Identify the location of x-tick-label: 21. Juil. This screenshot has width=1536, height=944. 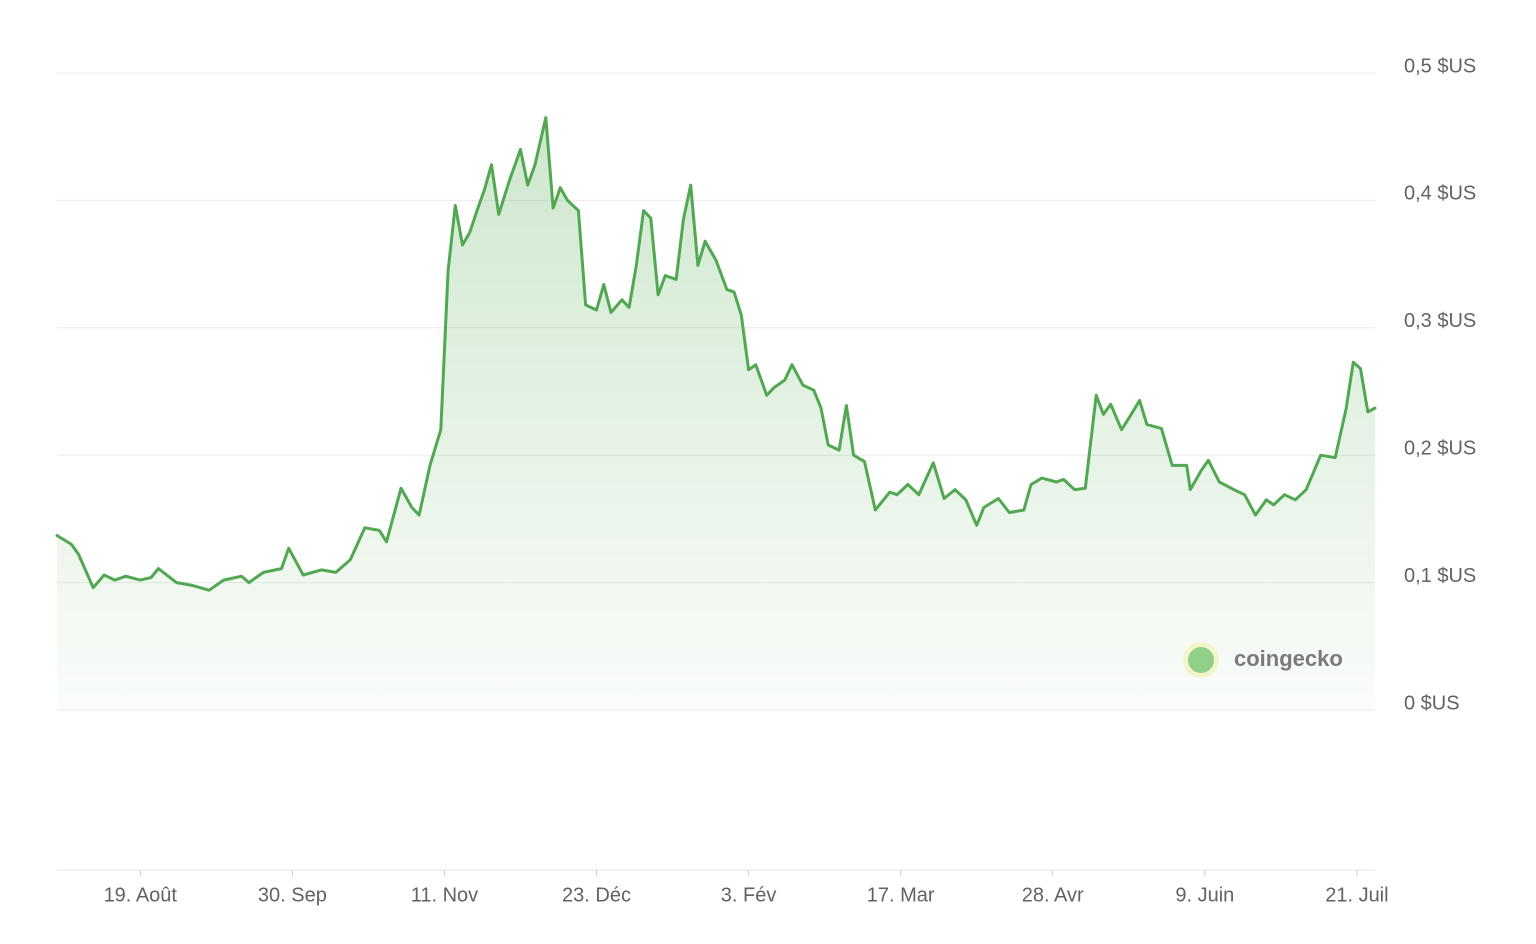
(1356, 895).